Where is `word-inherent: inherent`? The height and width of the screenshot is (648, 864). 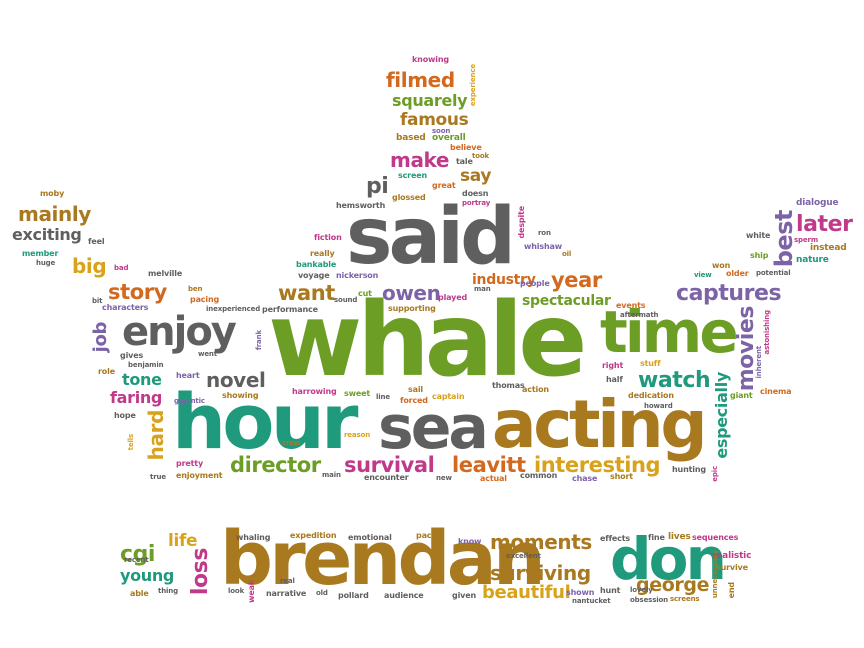 word-inherent: inherent is located at coordinates (759, 362).